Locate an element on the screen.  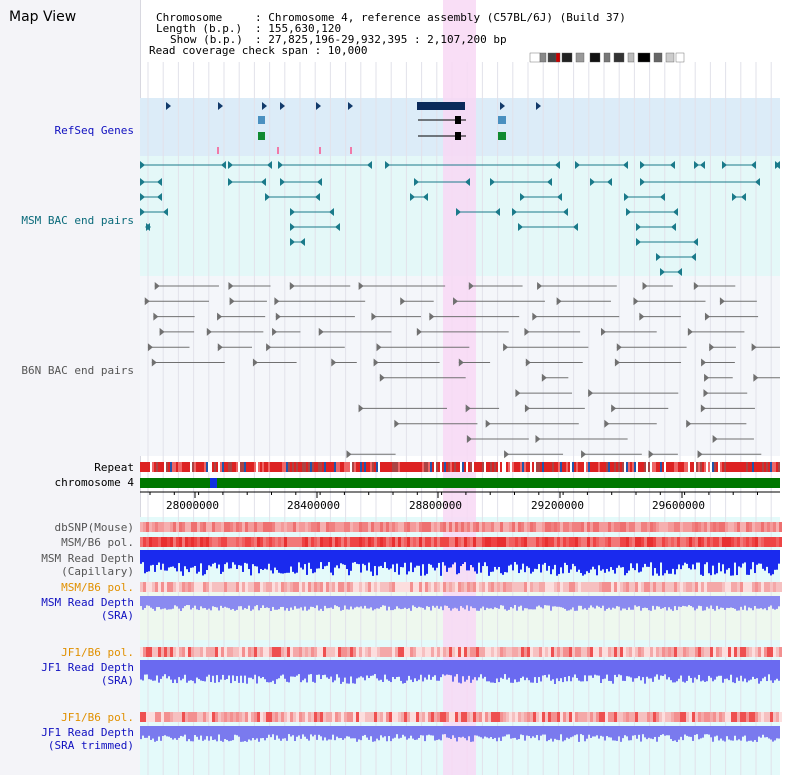
gene-arrow-icon is located at coordinates (502, 106).